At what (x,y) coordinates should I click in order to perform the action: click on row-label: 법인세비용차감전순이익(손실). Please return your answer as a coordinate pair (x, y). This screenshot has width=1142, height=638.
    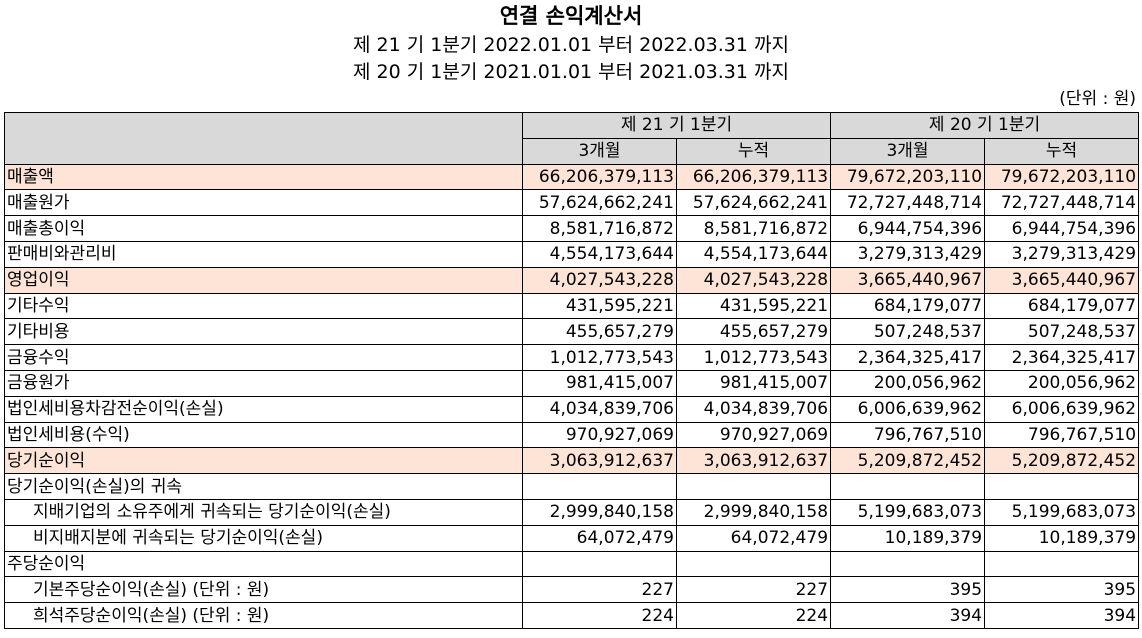
    Looking at the image, I should click on (263, 409).